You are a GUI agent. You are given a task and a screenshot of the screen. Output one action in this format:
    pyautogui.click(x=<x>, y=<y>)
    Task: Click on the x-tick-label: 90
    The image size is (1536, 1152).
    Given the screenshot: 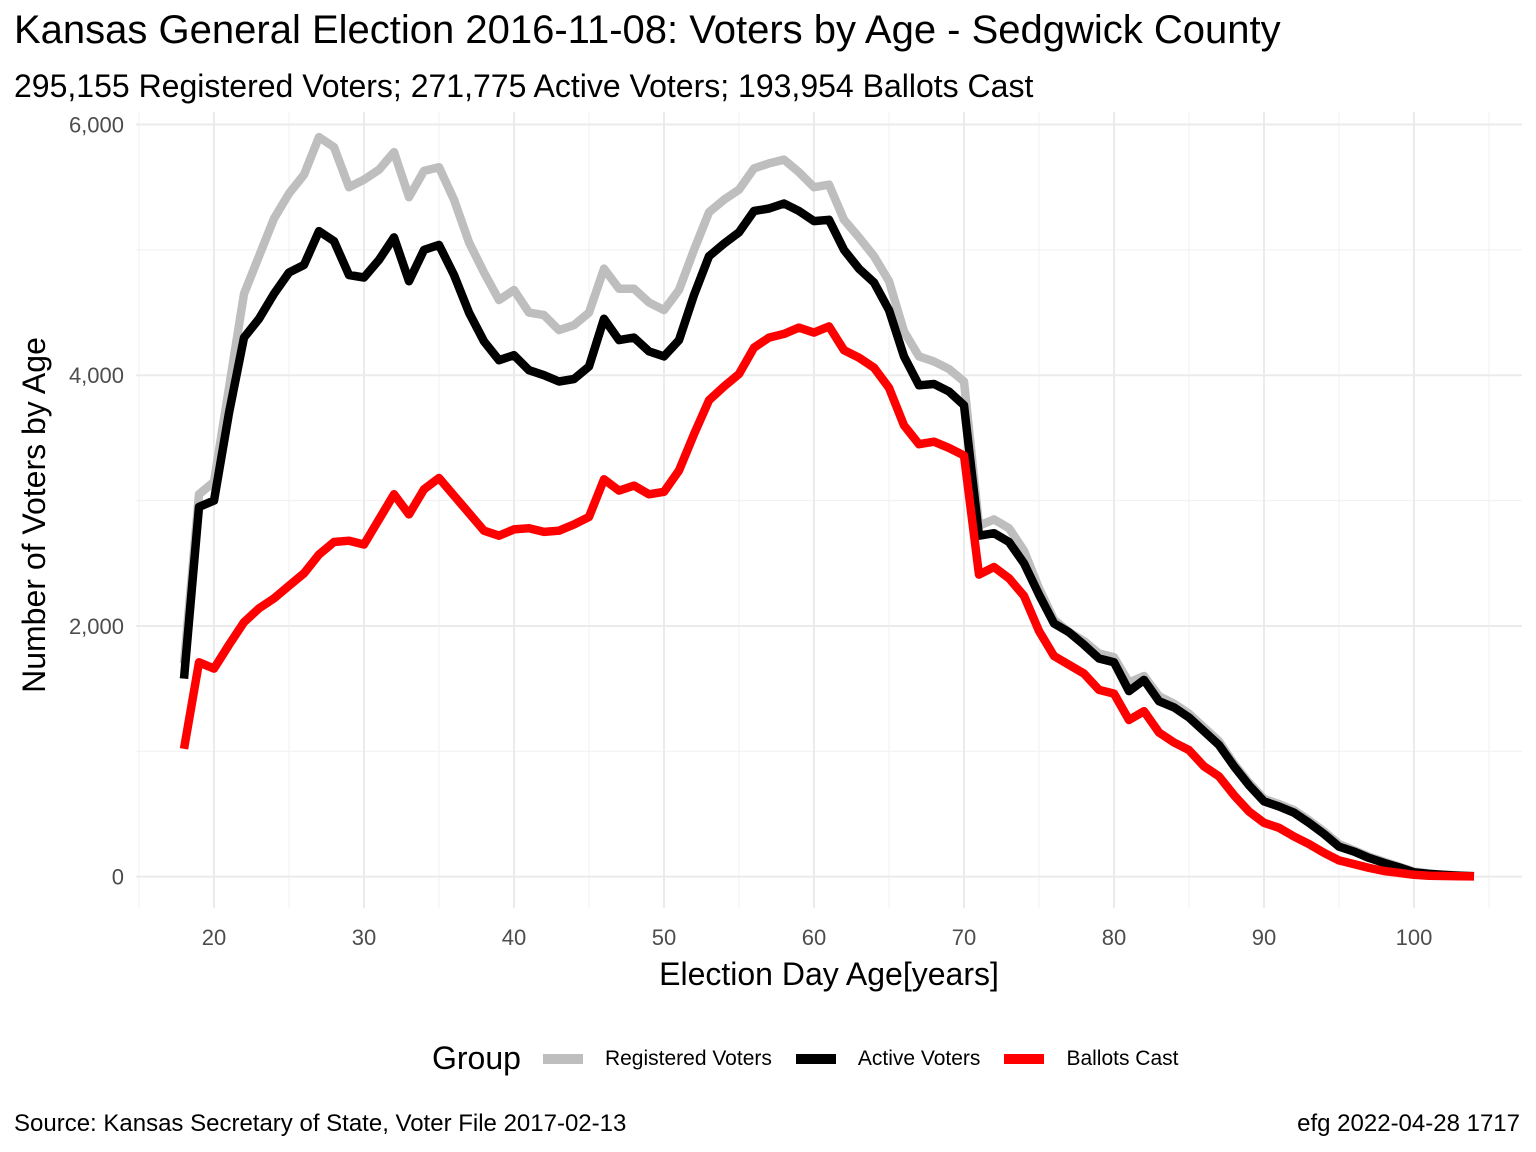 What is the action you would take?
    pyautogui.click(x=1264, y=937)
    